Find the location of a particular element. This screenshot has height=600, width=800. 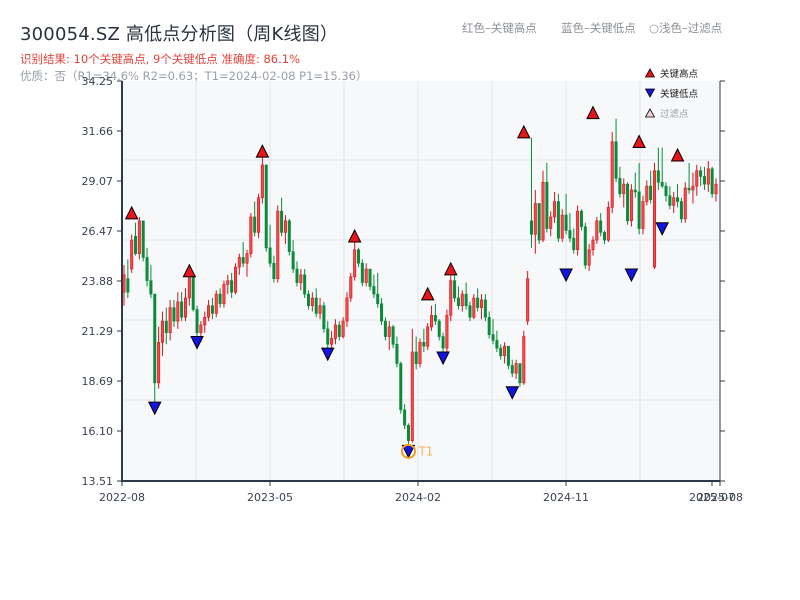

triangle-down-blue-icon is located at coordinates (650, 93).